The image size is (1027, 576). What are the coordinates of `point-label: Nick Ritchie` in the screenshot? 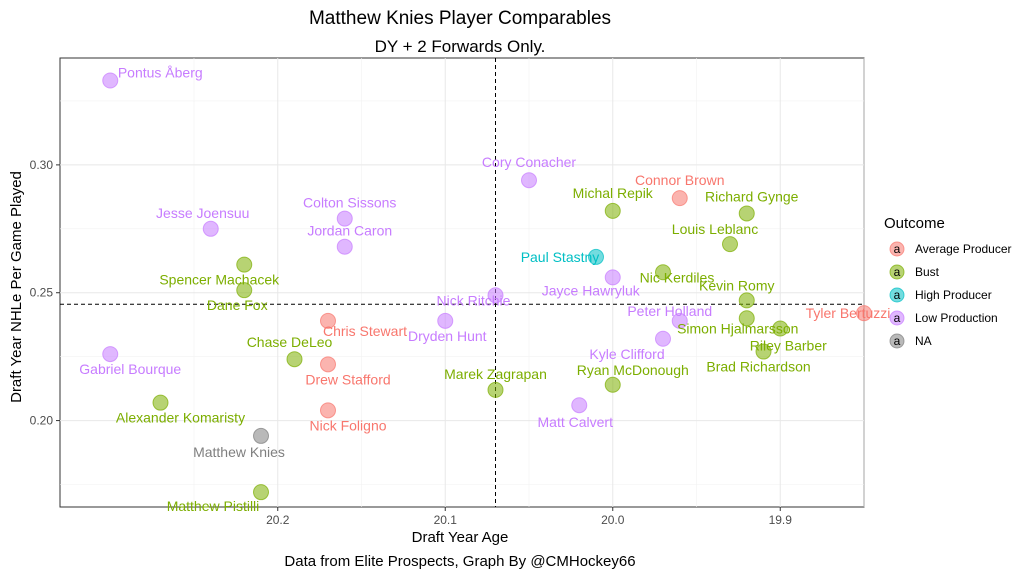 It's located at (474, 300).